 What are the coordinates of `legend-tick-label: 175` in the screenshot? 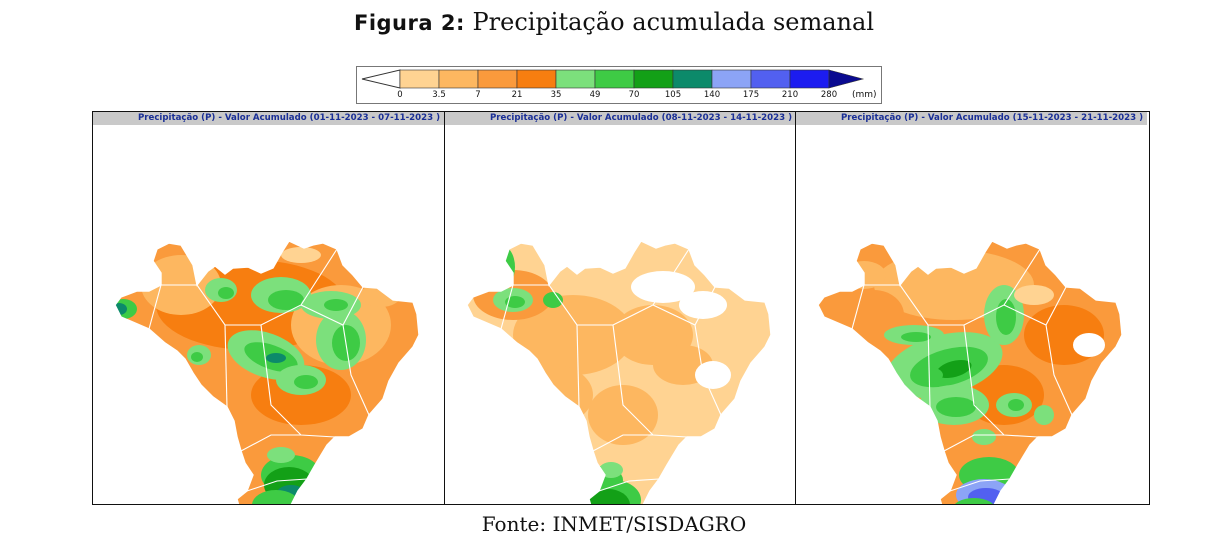 It's located at (751, 95).